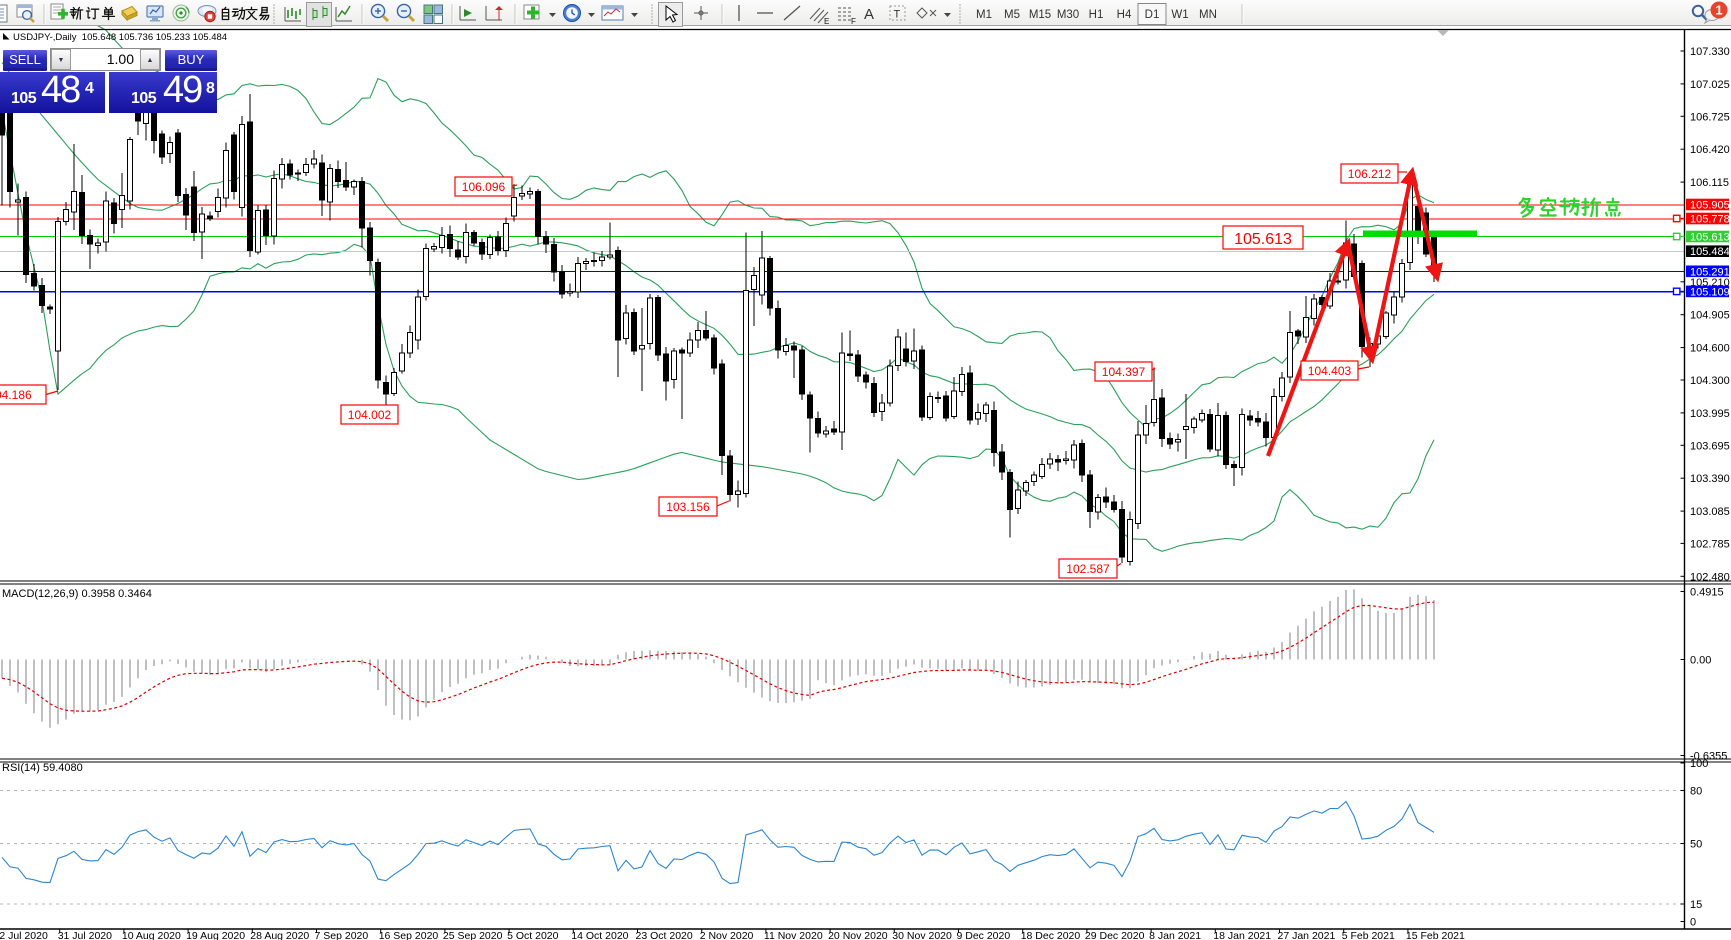  What do you see at coordinates (1696, 905) in the screenshot?
I see `svg-text: 15` at bounding box center [1696, 905].